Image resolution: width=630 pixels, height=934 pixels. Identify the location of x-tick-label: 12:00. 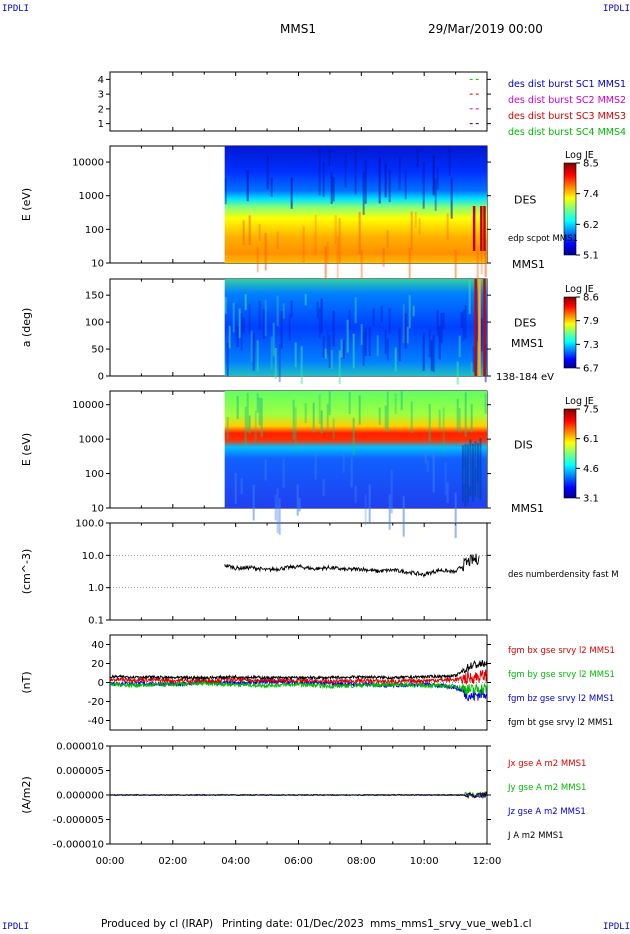
(487, 861).